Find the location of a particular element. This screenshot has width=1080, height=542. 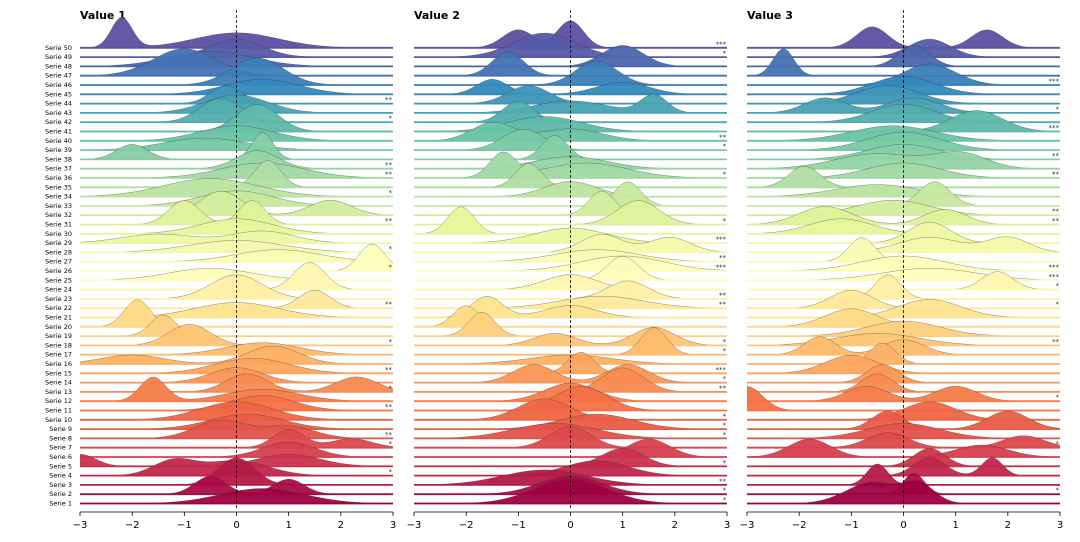

series-label: Serie 25 is located at coordinates (58, 280).